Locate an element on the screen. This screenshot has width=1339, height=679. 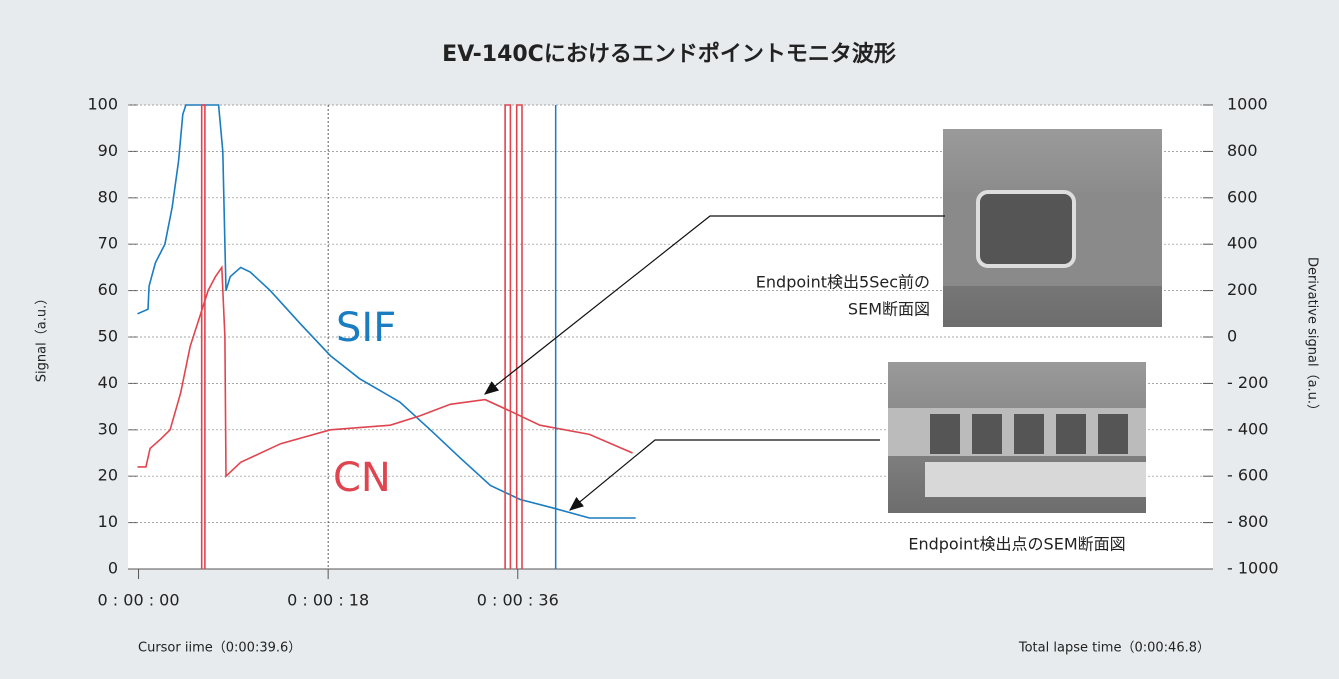
y2-tick-label: 0 is located at coordinates (1232, 336).